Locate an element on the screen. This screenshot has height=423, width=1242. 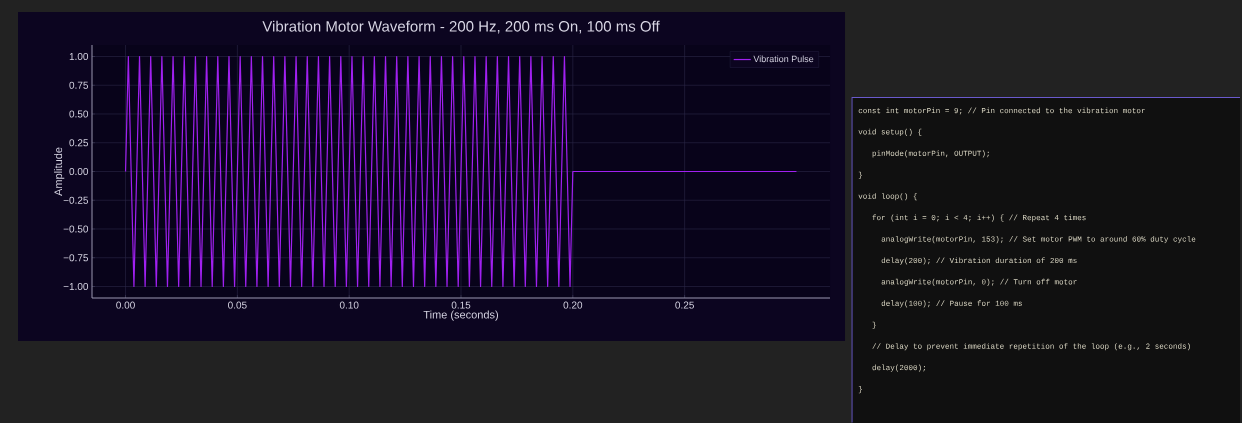
x-tick-label: 0.00 is located at coordinates (125, 305).